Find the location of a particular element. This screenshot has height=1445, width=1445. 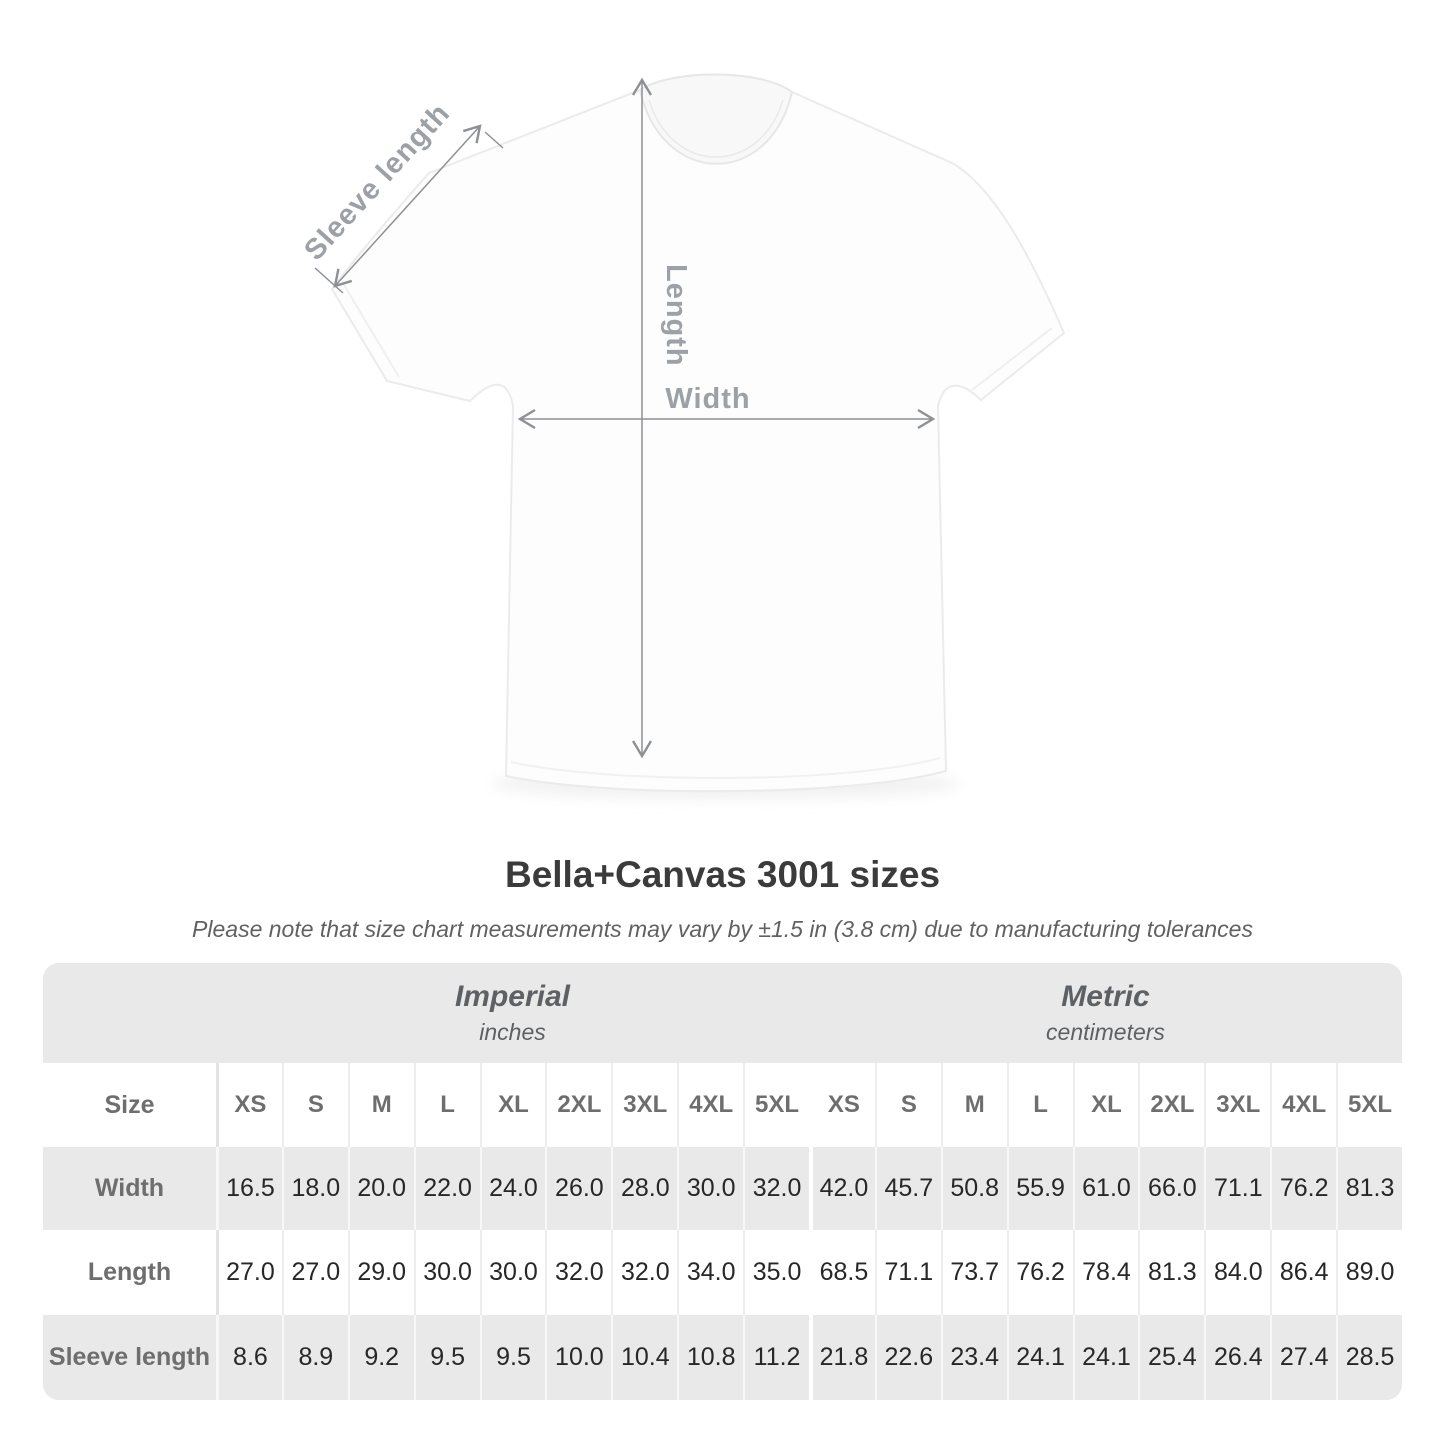

unit-group-label: Metric is located at coordinates (1105, 996).